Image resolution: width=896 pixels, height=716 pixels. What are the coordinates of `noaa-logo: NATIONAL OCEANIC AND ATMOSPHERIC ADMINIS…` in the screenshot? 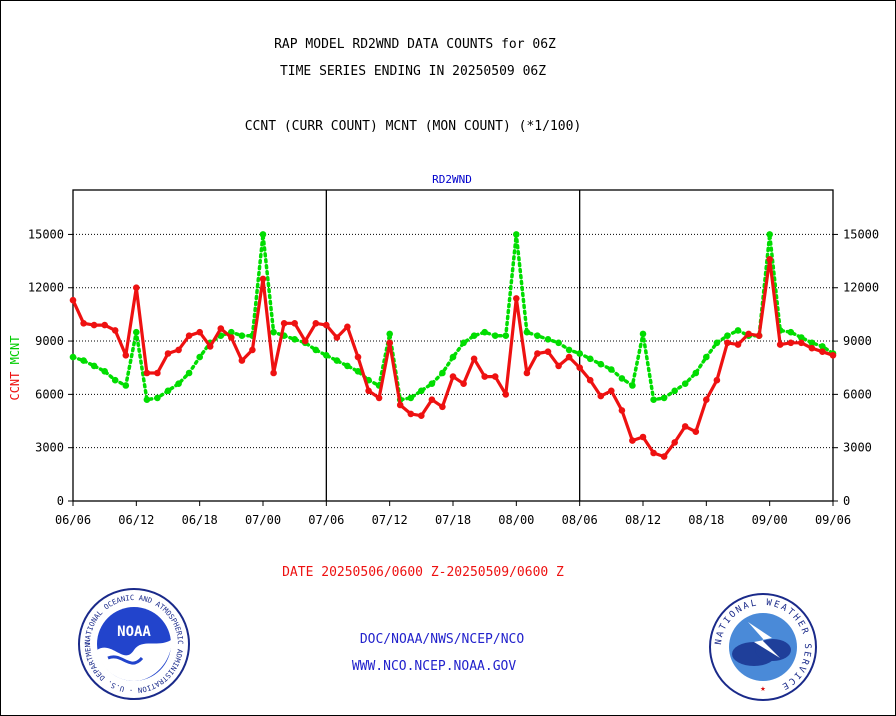 It's located at (134, 644).